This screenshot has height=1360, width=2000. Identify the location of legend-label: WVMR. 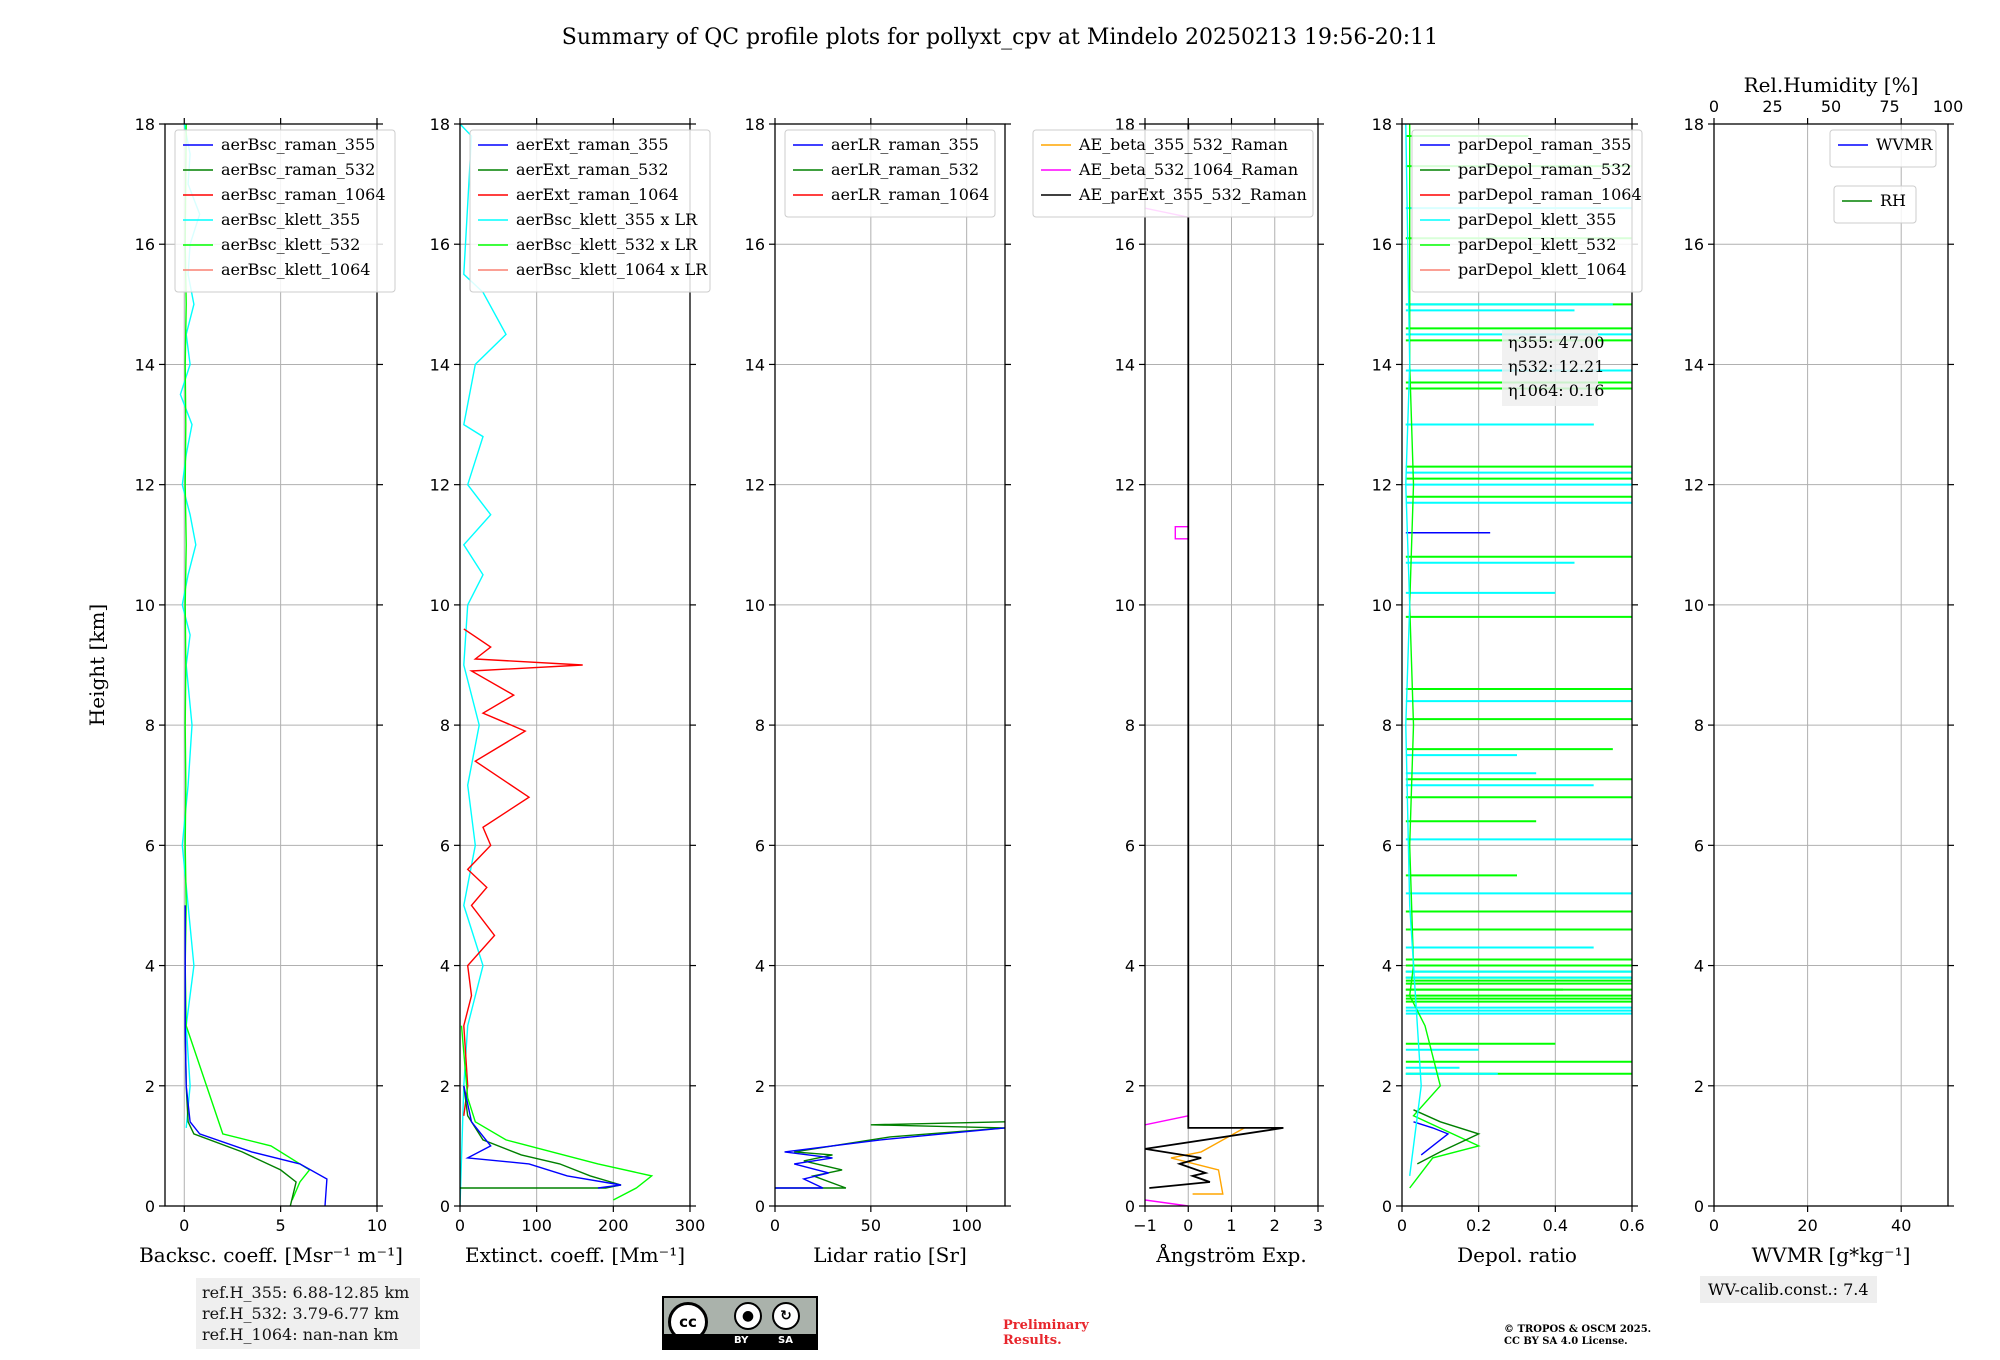
(1904, 144).